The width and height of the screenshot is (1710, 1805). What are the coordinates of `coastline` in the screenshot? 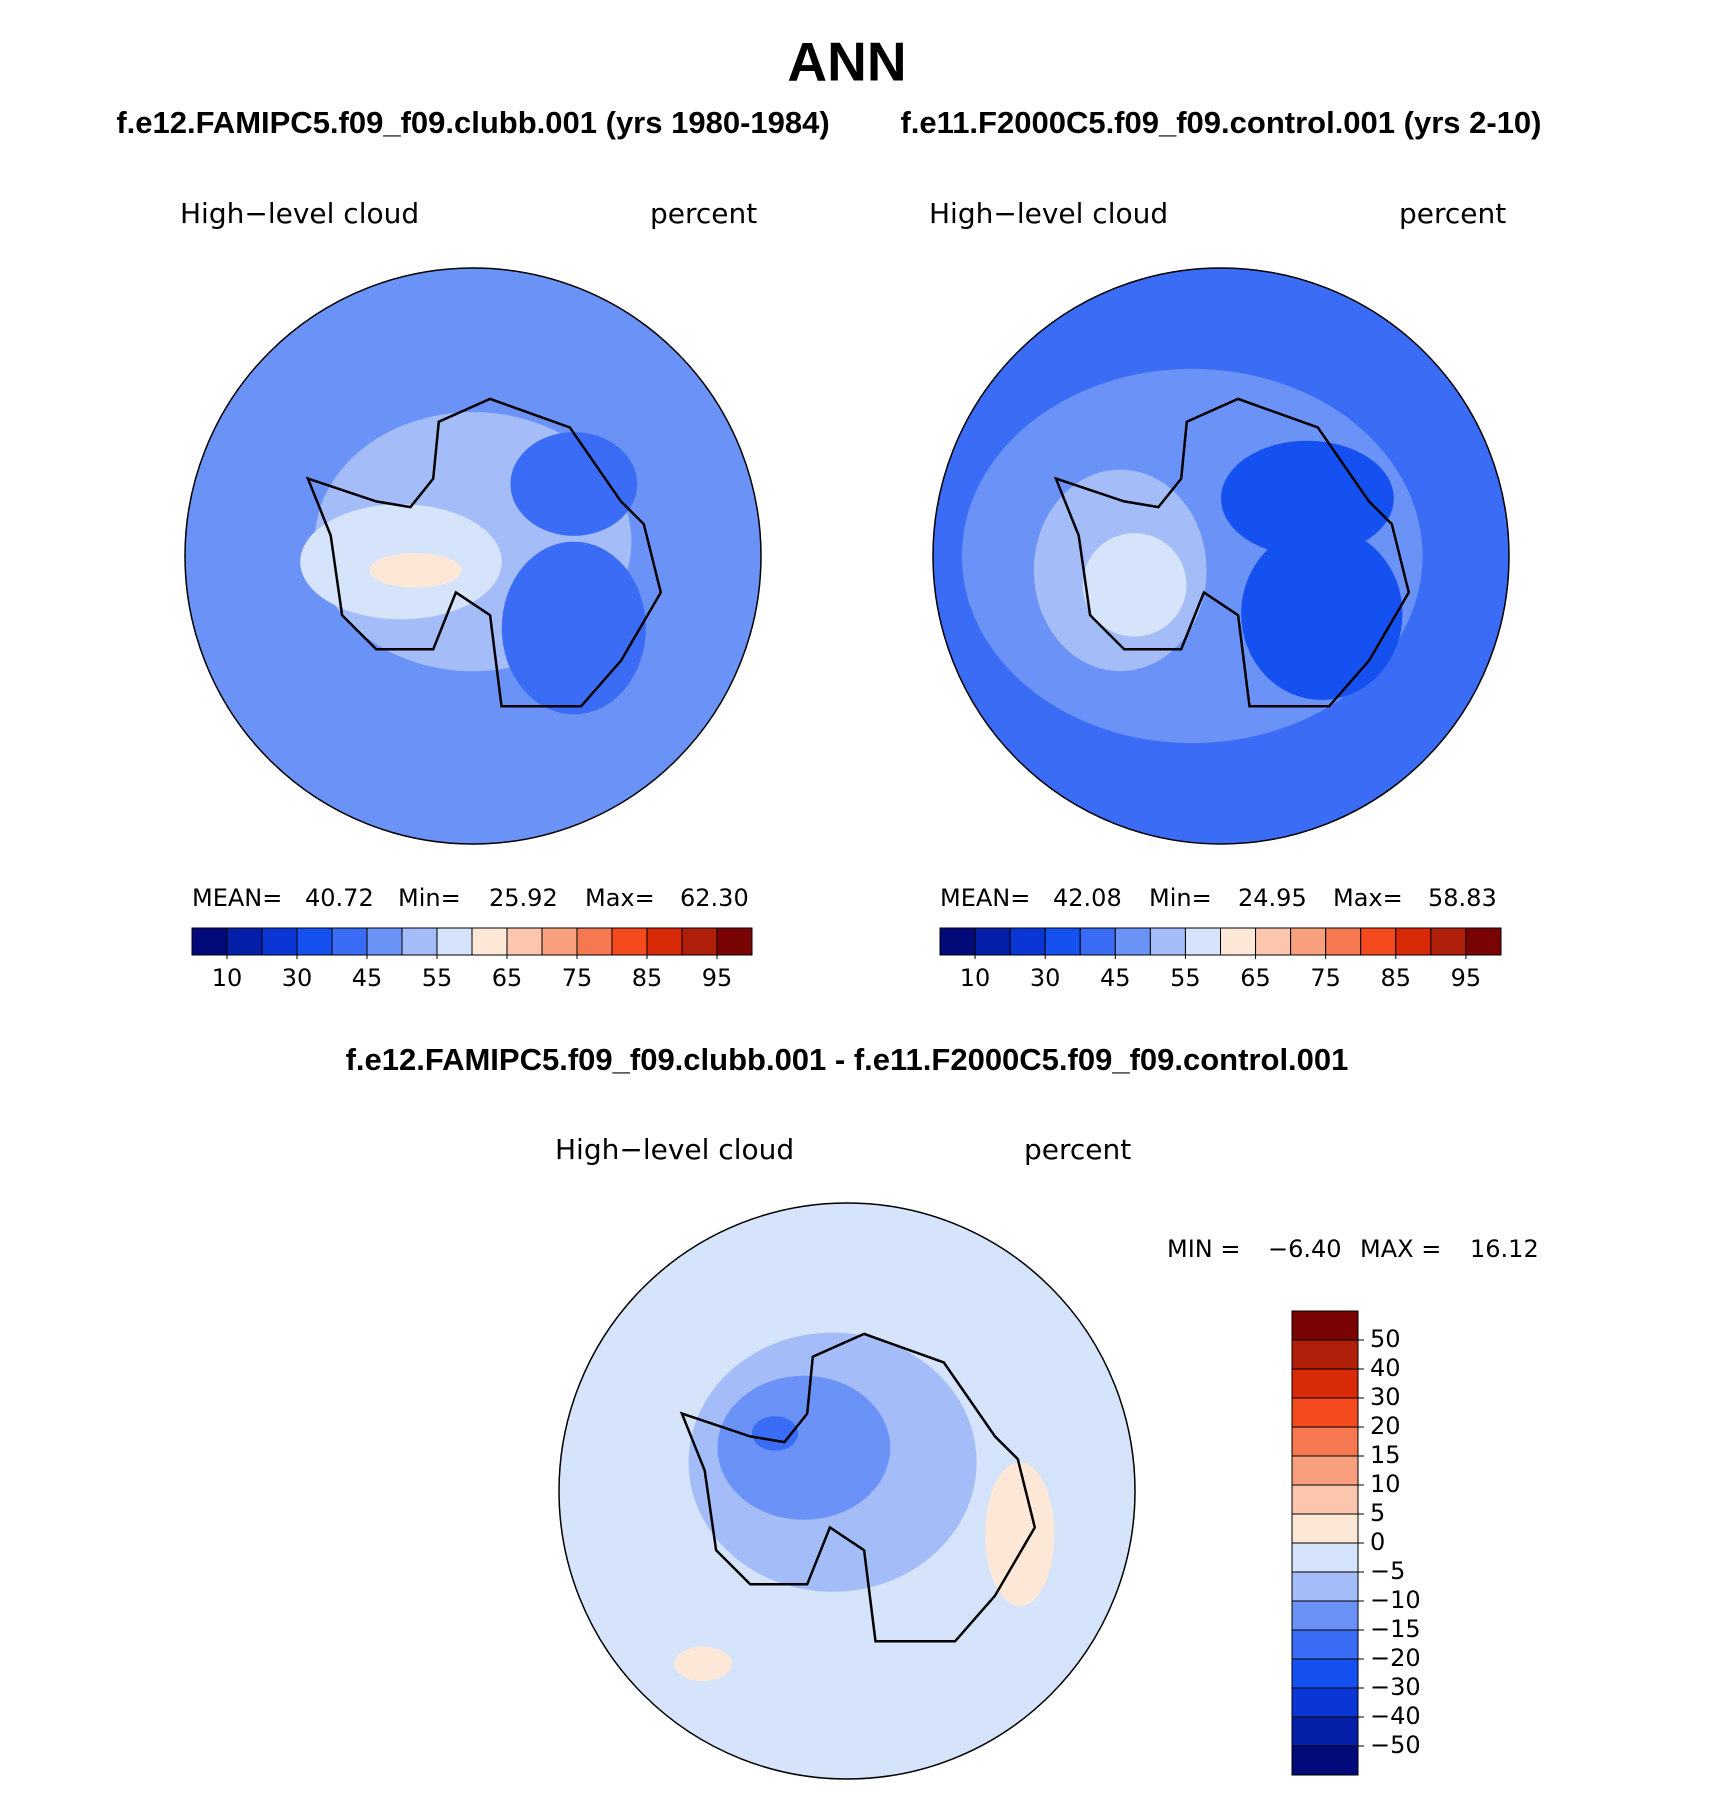 It's located at (484, 552).